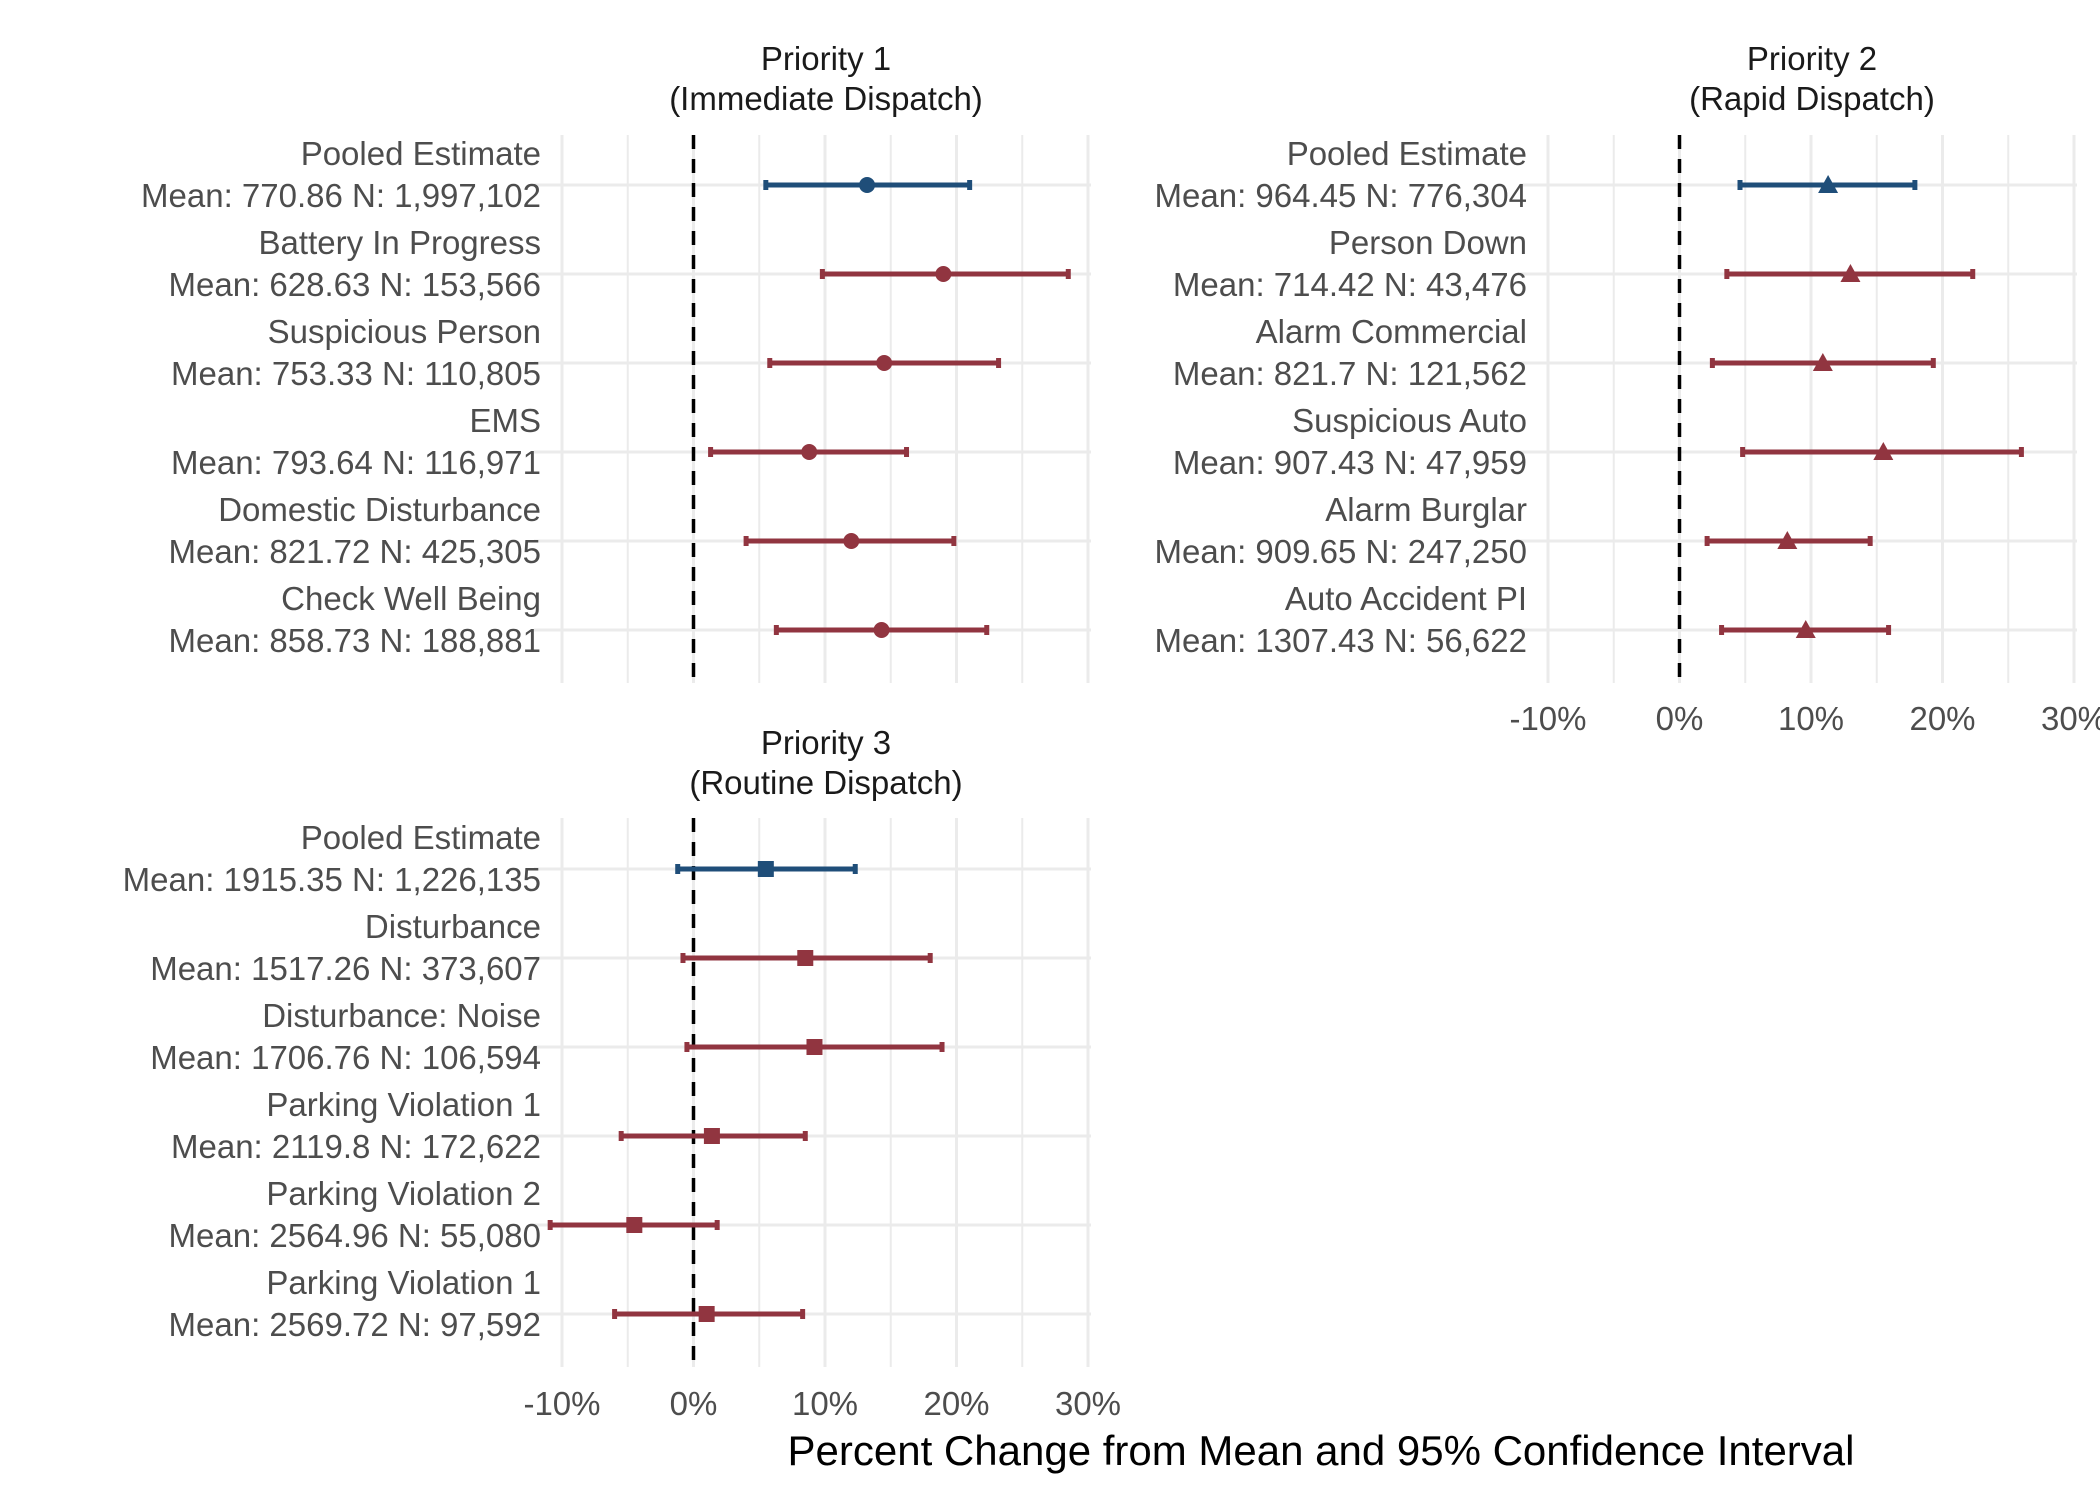 This screenshot has width=2100, height=1500. Describe the element at coordinates (453, 926) in the screenshot. I see `row-name-label: Disturbance` at that location.